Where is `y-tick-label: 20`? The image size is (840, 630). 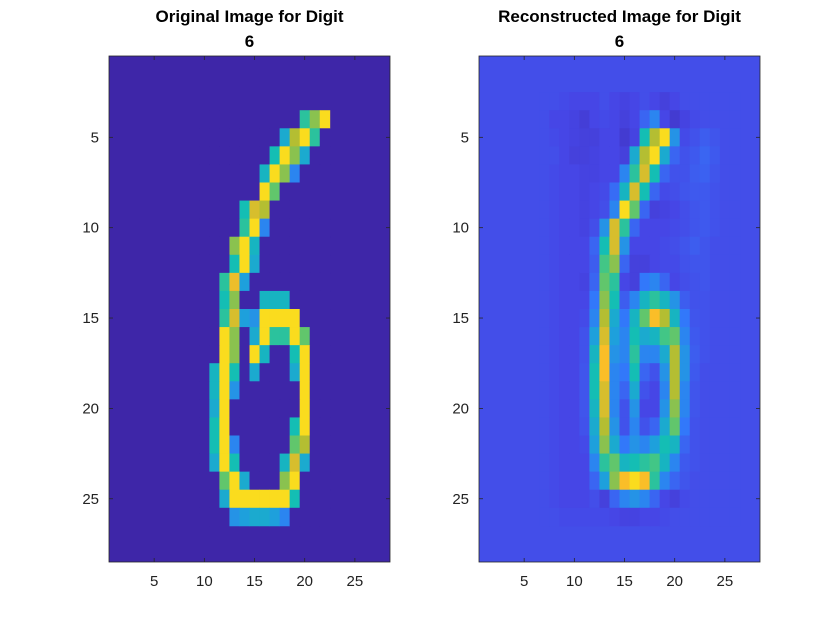
y-tick-label: 20 is located at coordinates (460, 408).